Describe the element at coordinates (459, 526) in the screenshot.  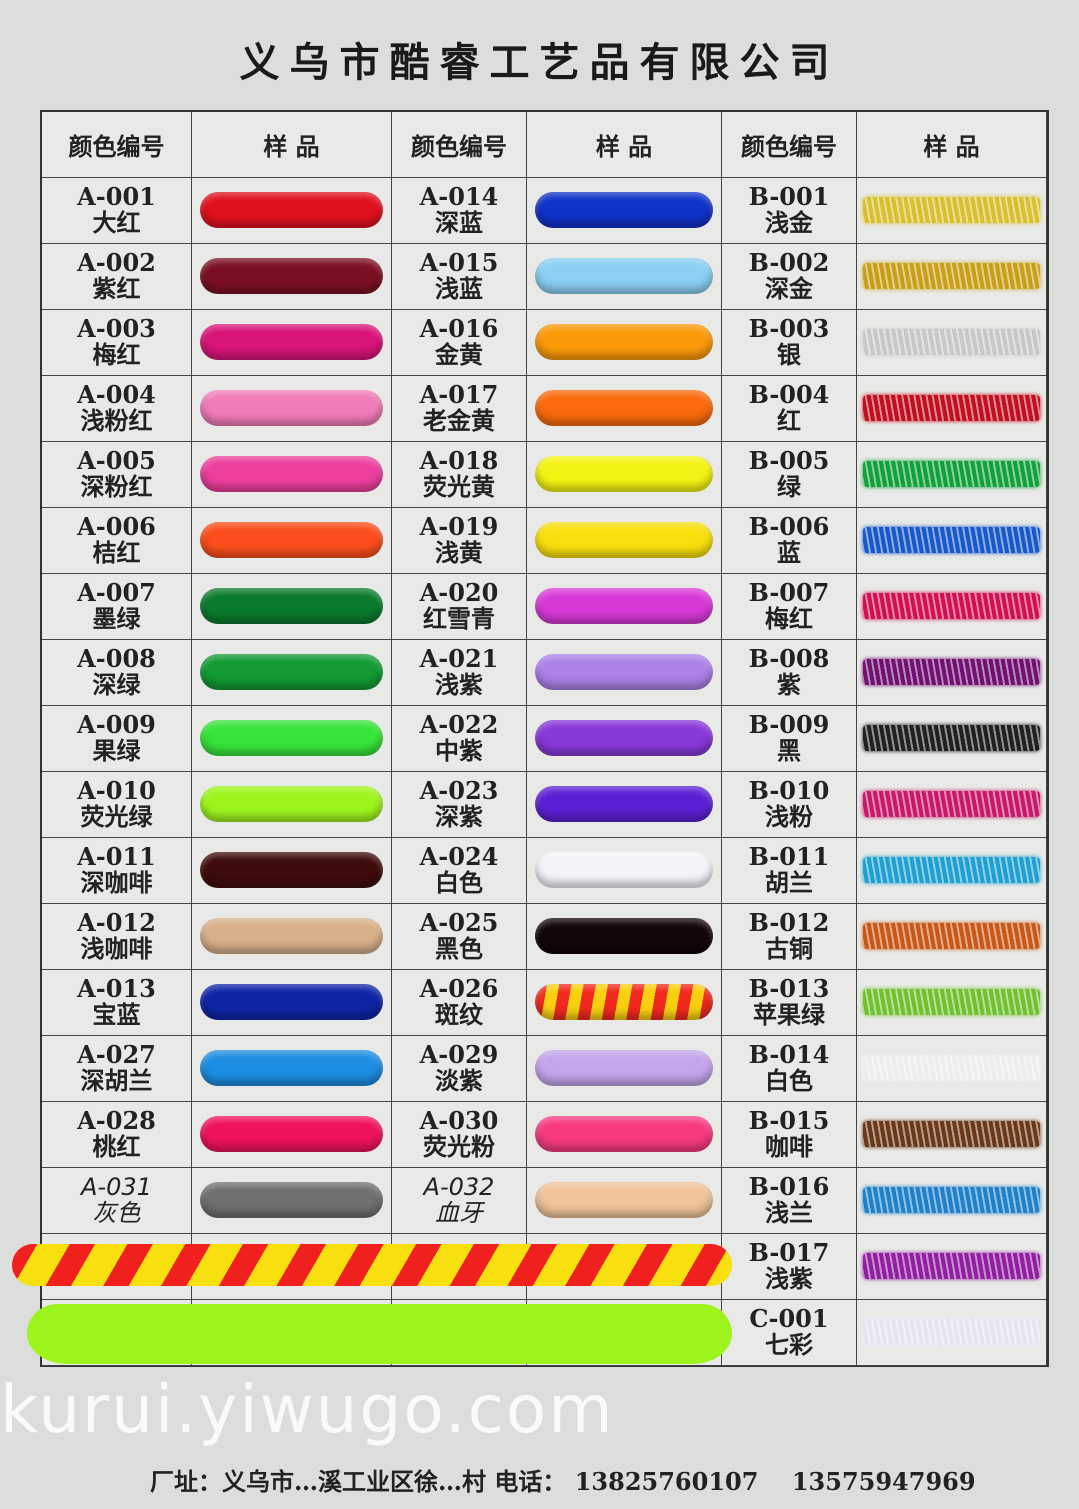
I see `color-code: A-019` at that location.